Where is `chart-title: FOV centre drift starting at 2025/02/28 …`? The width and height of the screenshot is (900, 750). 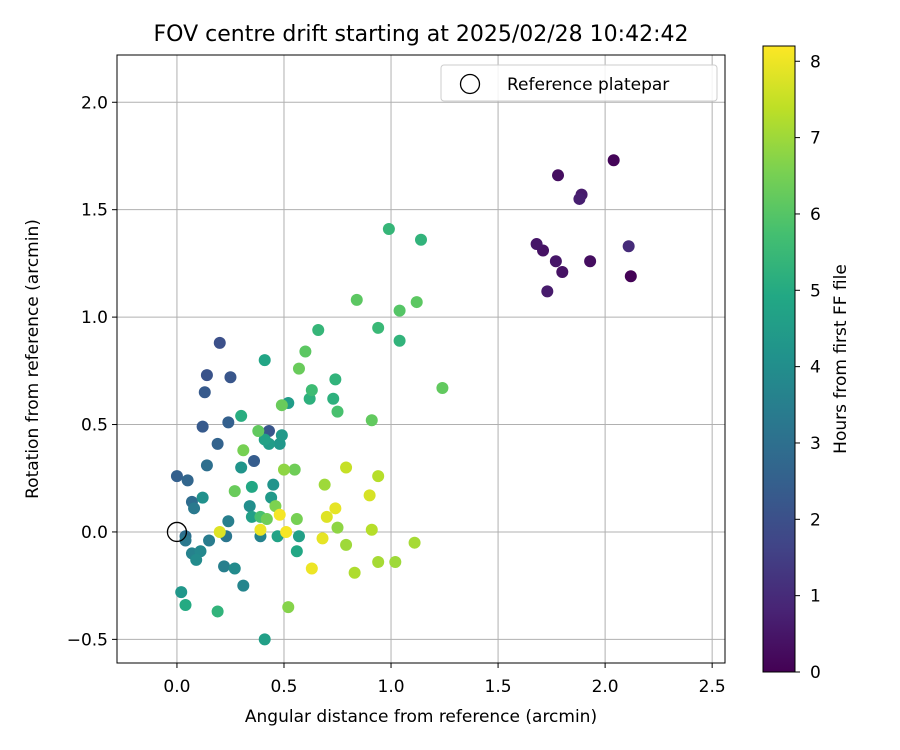 chart-title: FOV centre drift starting at 2025/02/28 … is located at coordinates (421, 34).